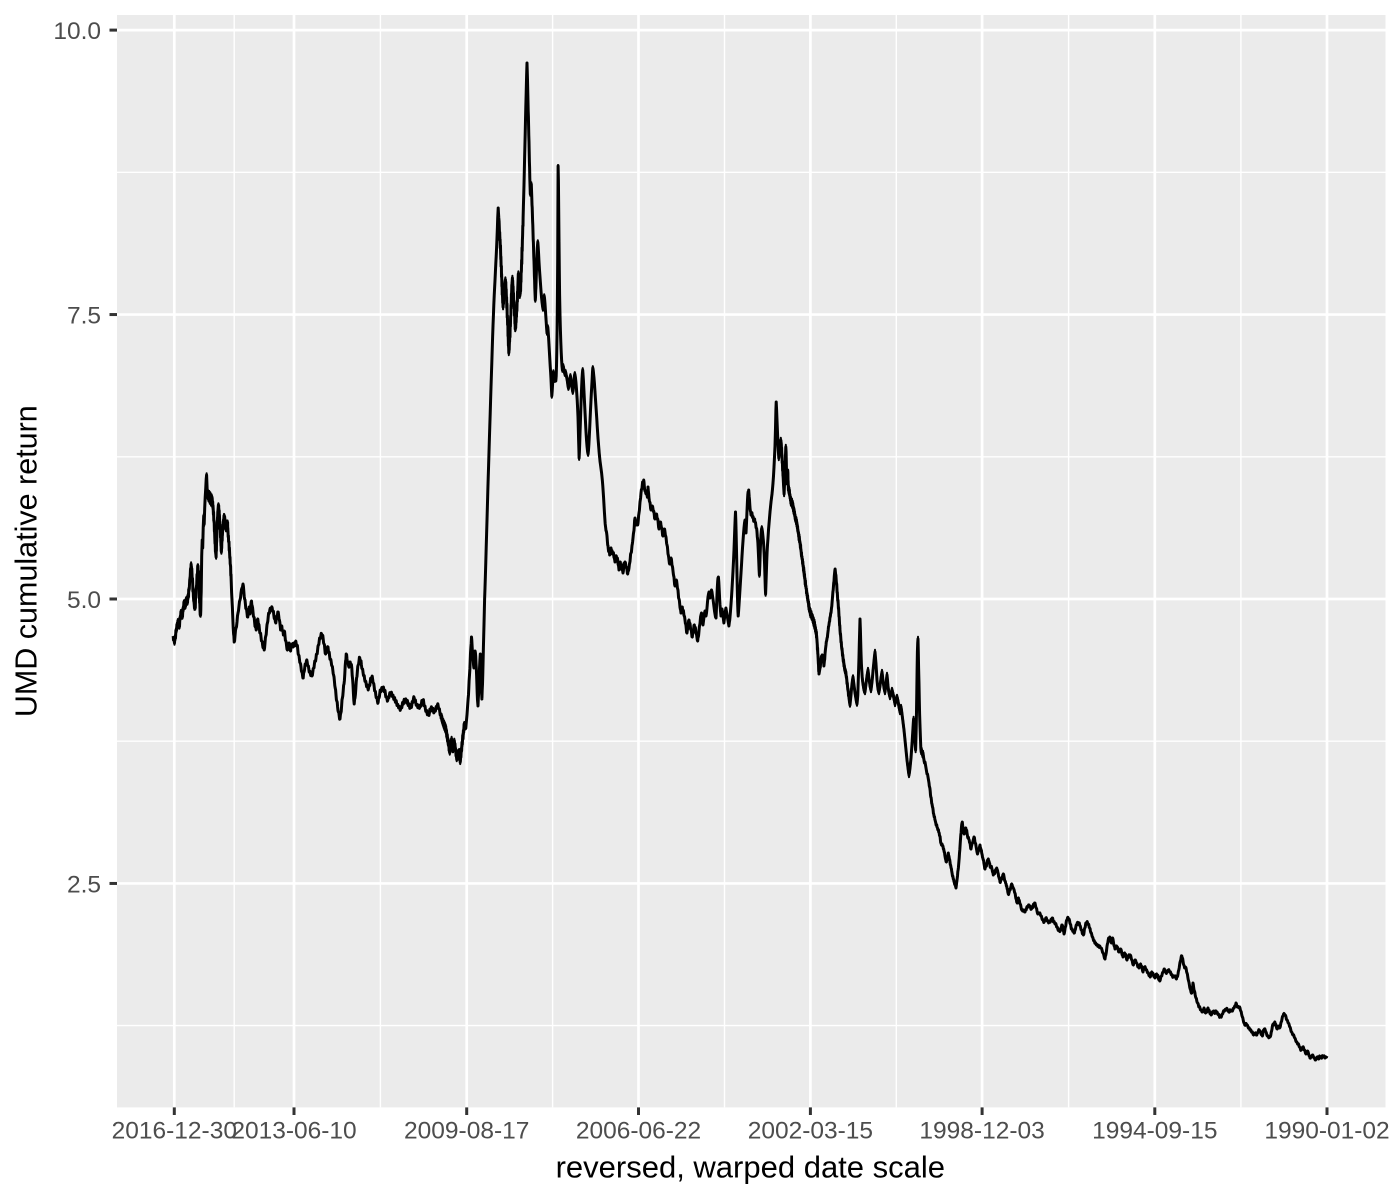  Describe the element at coordinates (77, 31) in the screenshot. I see `svg-text: 10.0` at that location.